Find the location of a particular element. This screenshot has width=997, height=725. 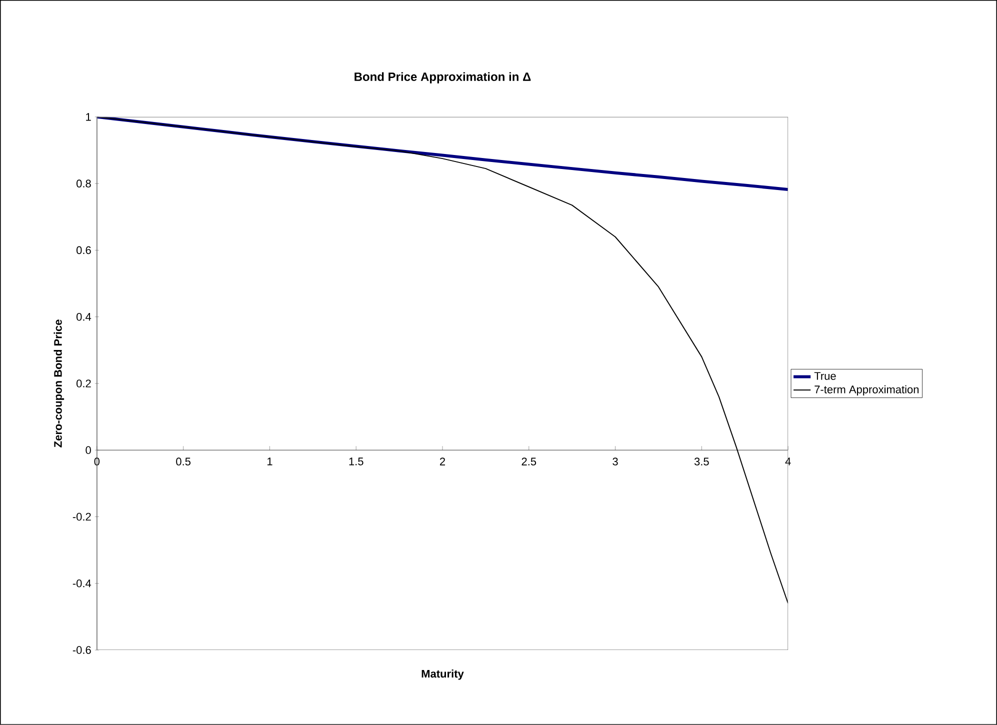

x-axis-title: Maturity is located at coordinates (443, 675).